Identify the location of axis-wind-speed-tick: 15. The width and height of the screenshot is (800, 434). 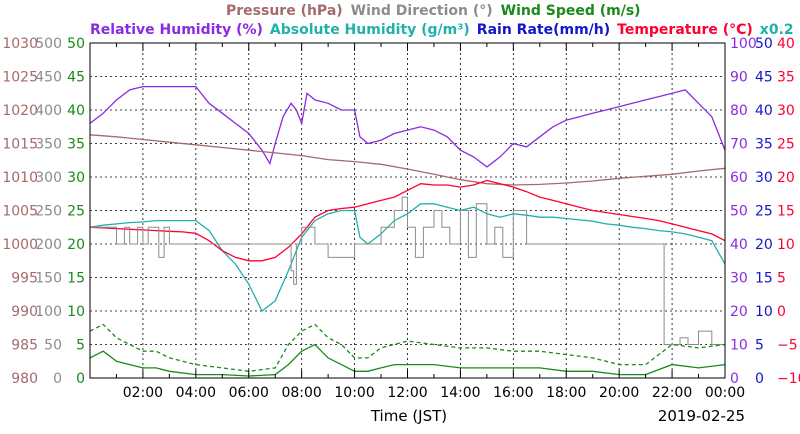
(76, 279).